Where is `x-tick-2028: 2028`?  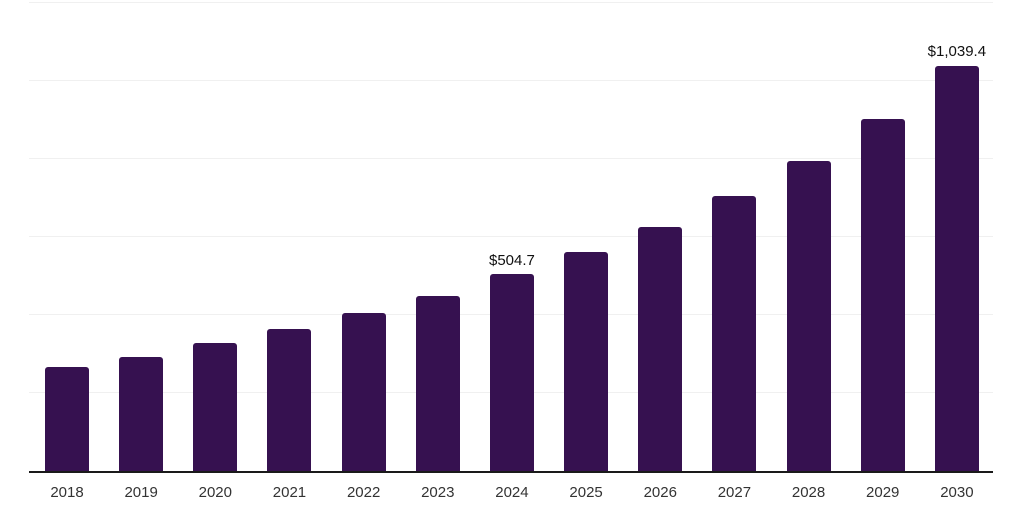
x-tick-2028: 2028 is located at coordinates (808, 492).